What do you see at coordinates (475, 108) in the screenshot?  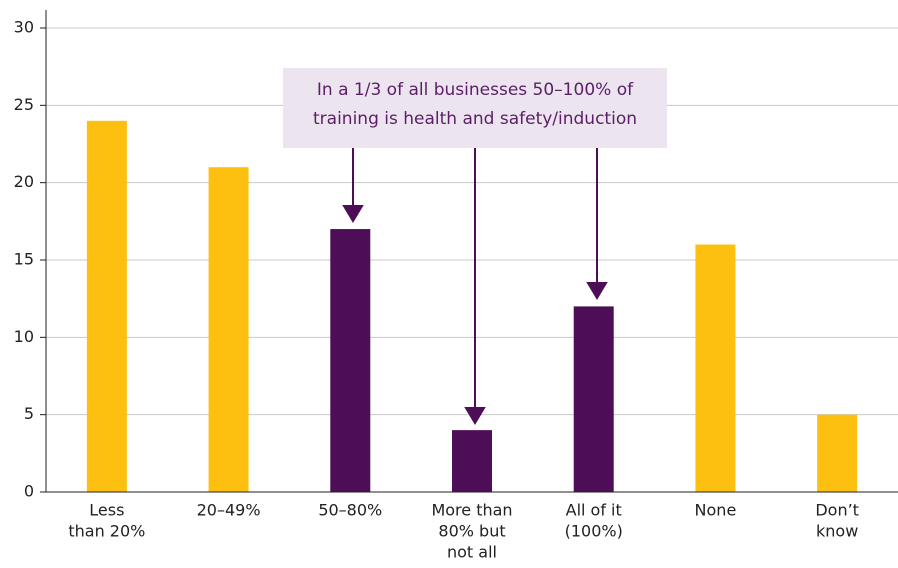 I see `annotation-box` at bounding box center [475, 108].